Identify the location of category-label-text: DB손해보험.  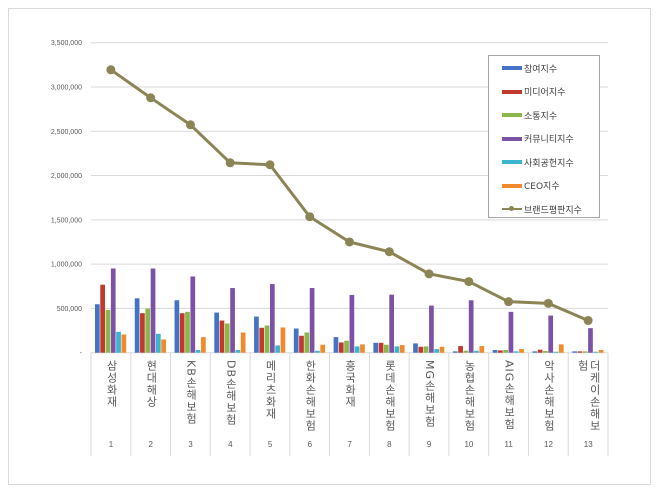
(231, 393).